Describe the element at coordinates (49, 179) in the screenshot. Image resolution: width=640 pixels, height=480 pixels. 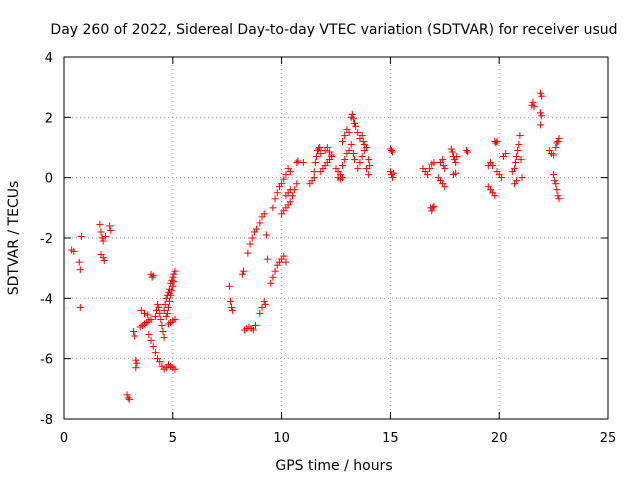
I see `y-tick-label: 0` at that location.